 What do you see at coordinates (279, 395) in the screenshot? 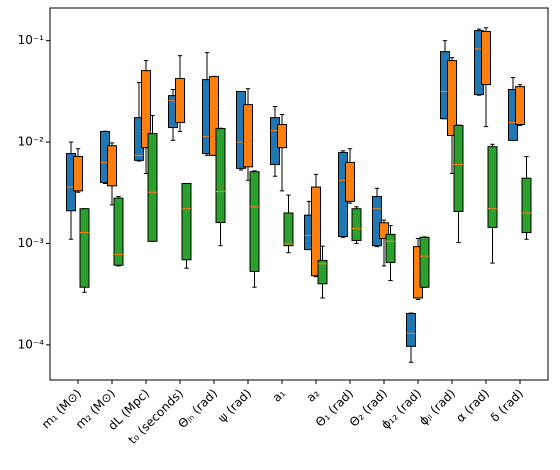
I see `x-tick-label: a₁` at bounding box center [279, 395].